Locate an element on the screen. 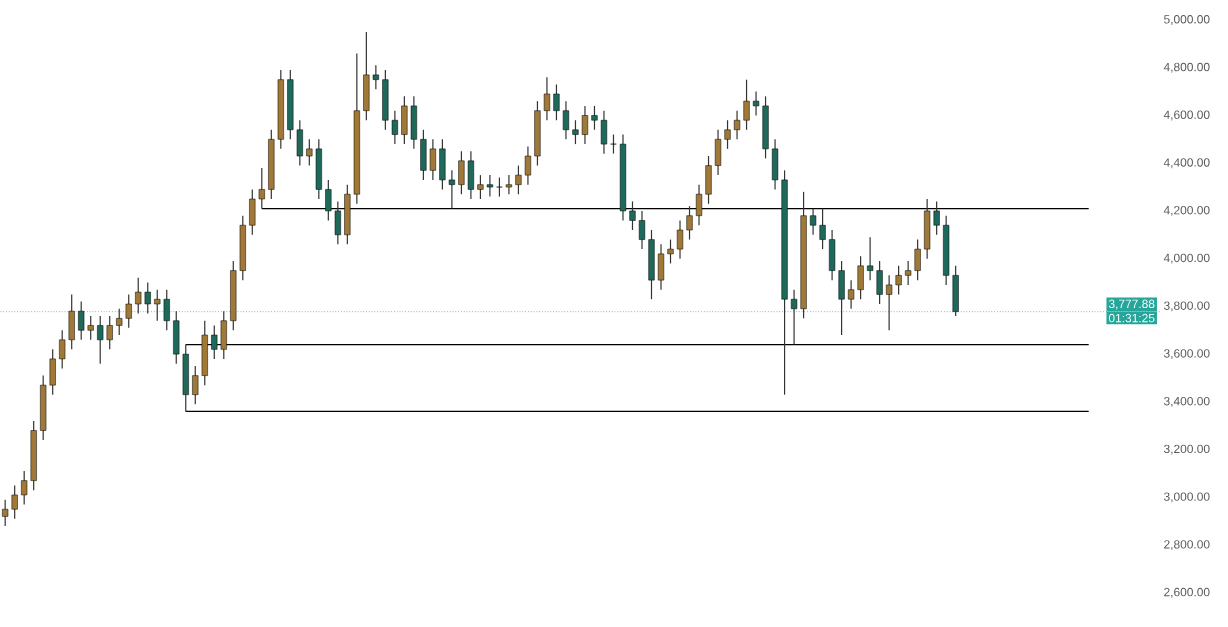 Image resolution: width=1228 pixels, height=627 pixels. y-tick-label: 3,200.00 is located at coordinates (1186, 449).